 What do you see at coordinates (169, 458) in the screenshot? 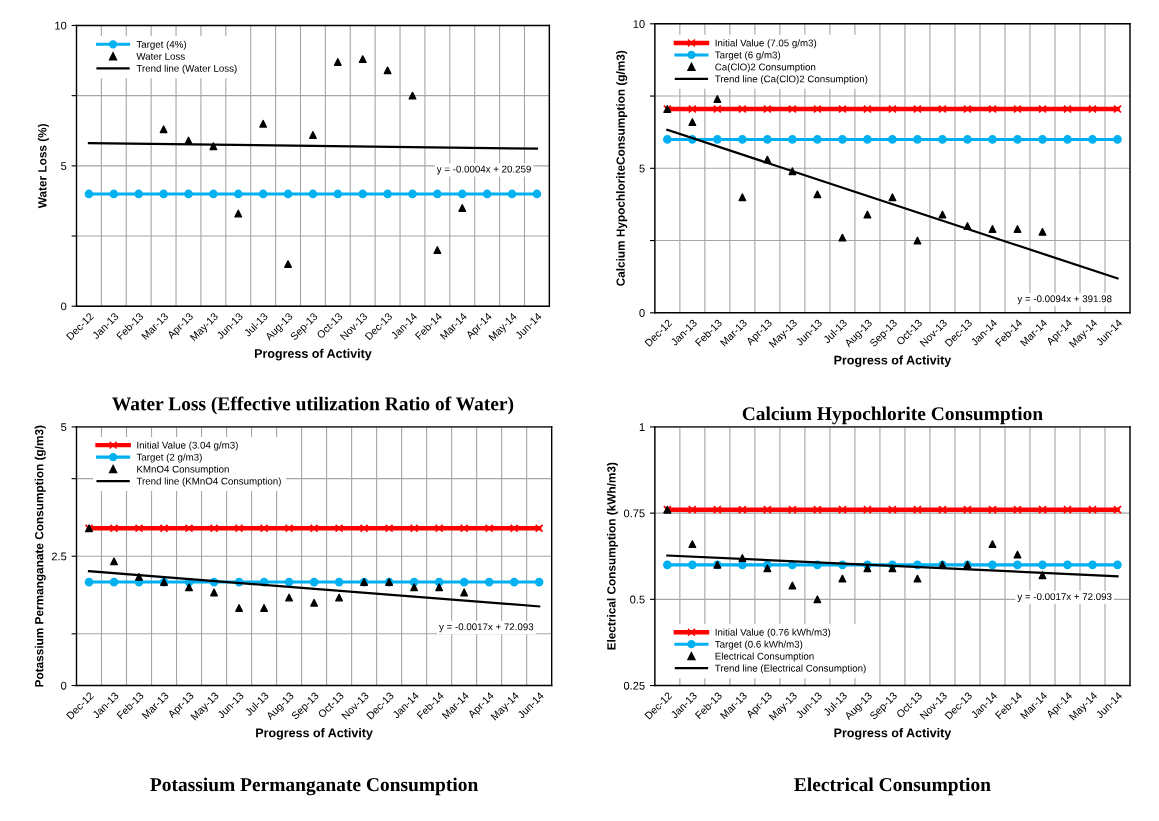
I see `legend-label: Target (2 g/m3)` at bounding box center [169, 458].